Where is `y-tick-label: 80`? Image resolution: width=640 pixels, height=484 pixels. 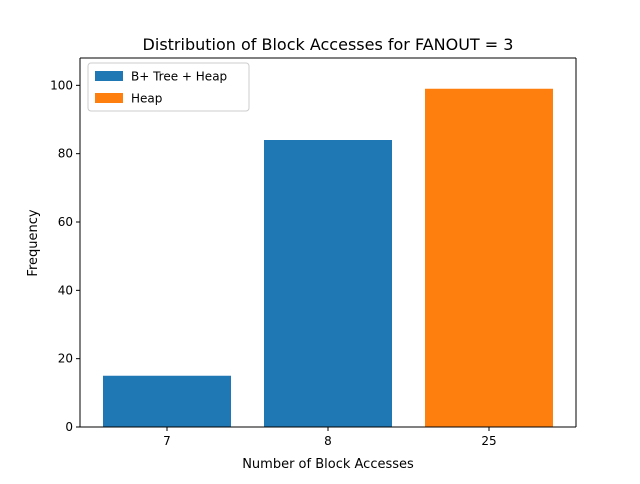
y-tick-label: 80 is located at coordinates (65, 154).